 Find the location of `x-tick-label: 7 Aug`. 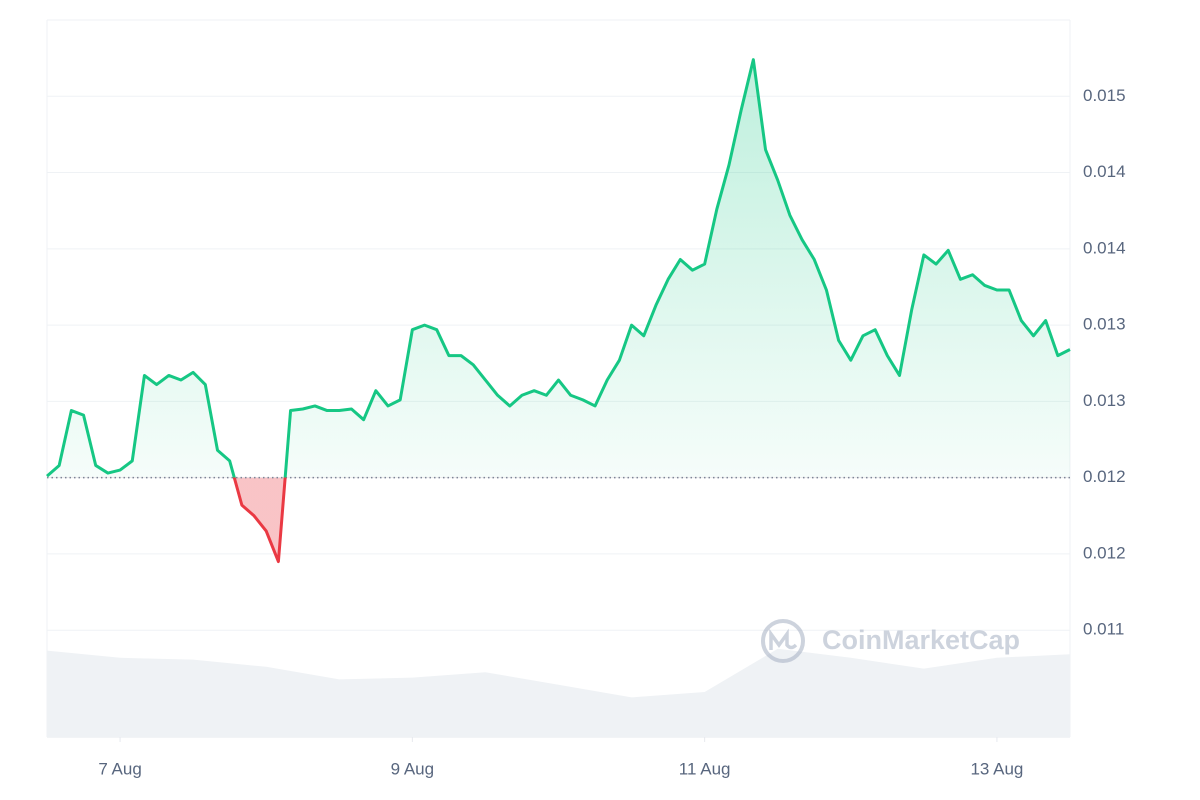

x-tick-label: 7 Aug is located at coordinates (120, 768).